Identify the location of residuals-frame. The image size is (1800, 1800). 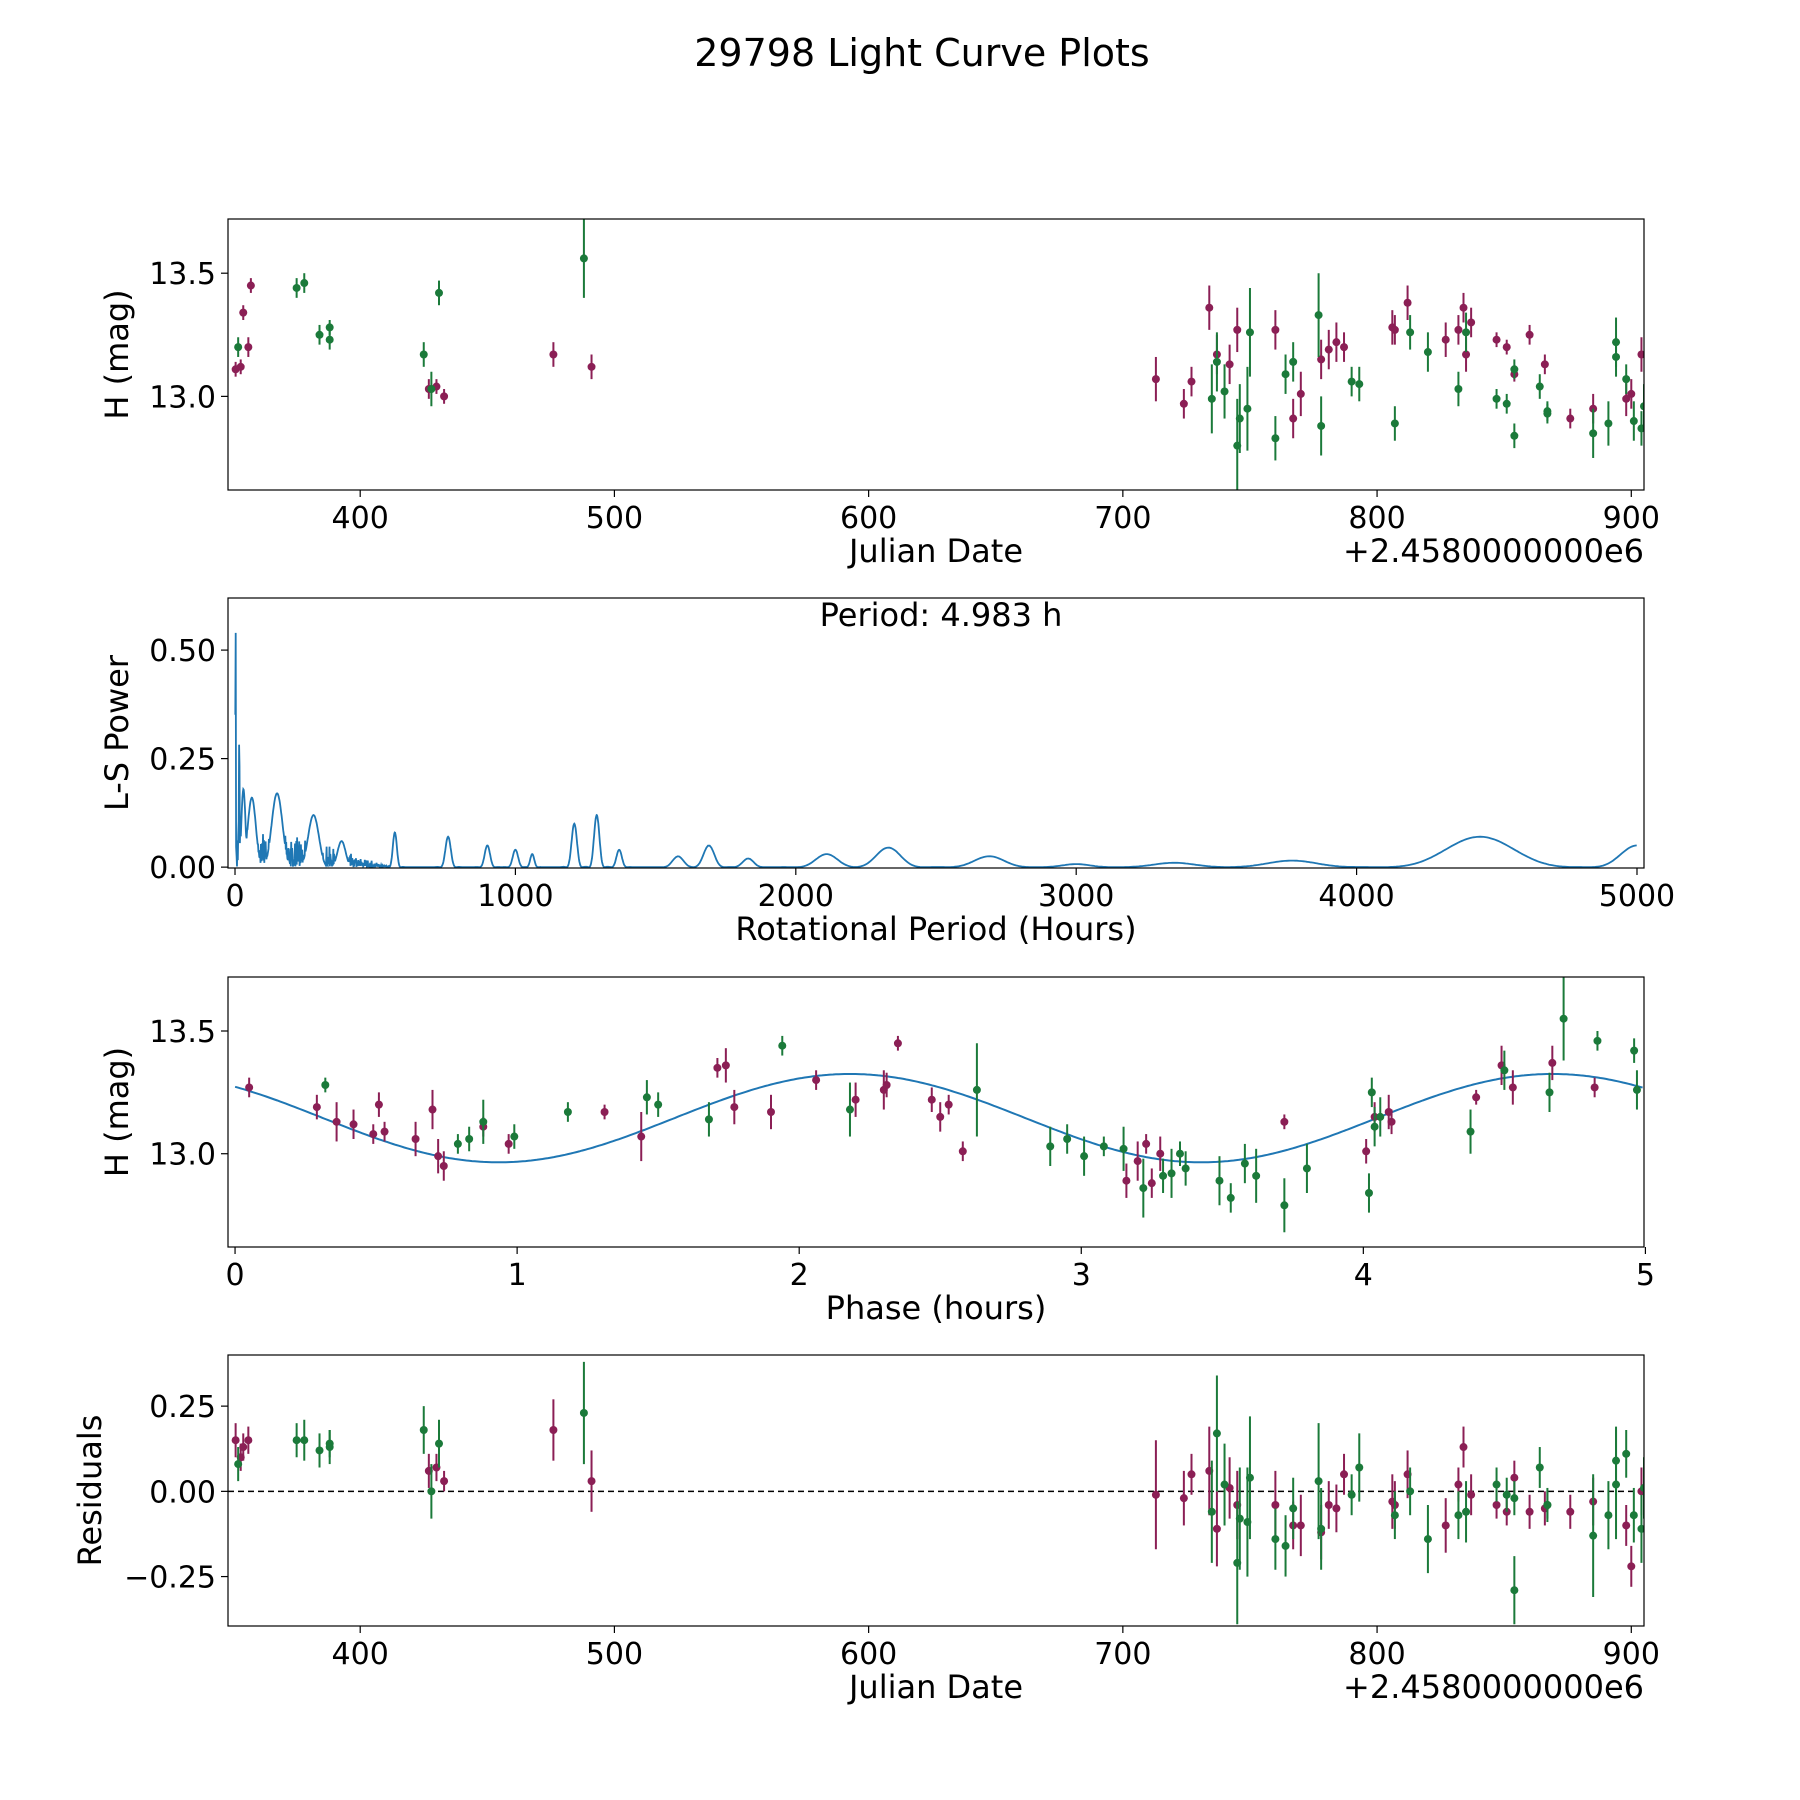
(936, 1490).